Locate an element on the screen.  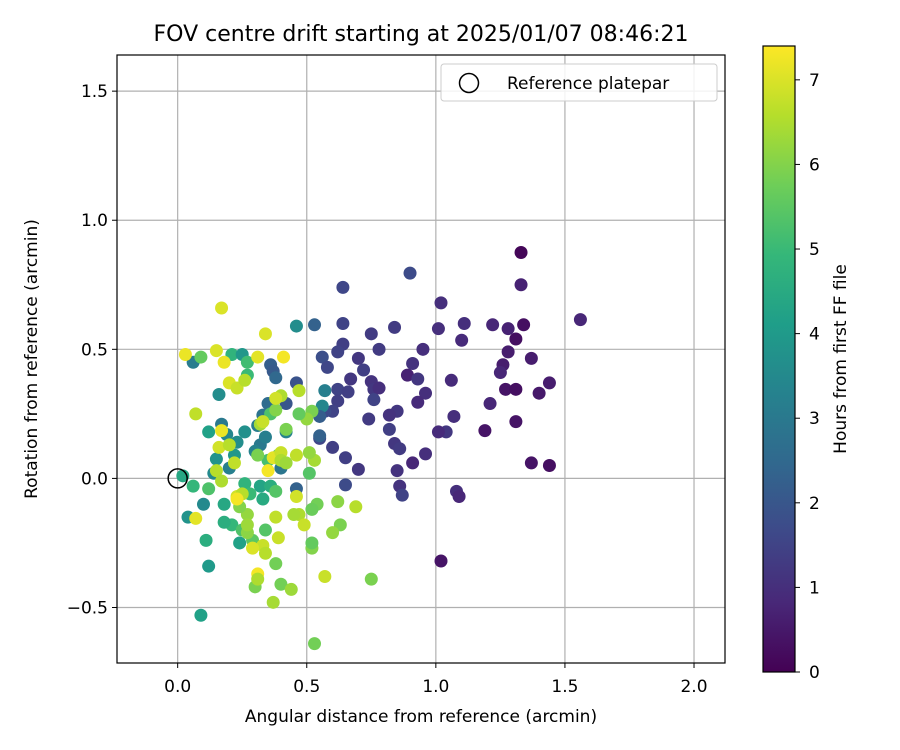
x-tick-label: 1.0 is located at coordinates (435, 687).